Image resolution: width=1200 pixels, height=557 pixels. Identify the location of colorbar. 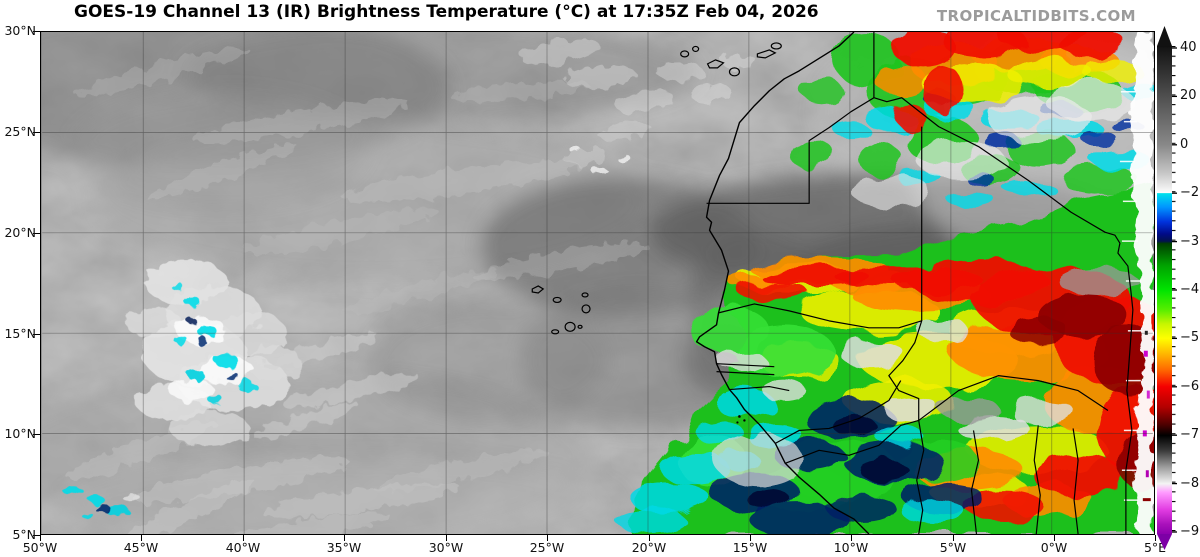
(1167, 288).